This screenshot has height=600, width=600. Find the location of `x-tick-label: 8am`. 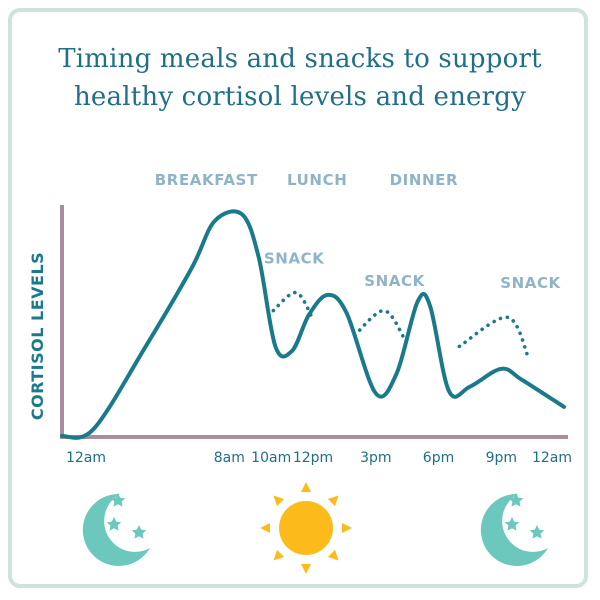

x-tick-label: 8am is located at coordinates (229, 458).